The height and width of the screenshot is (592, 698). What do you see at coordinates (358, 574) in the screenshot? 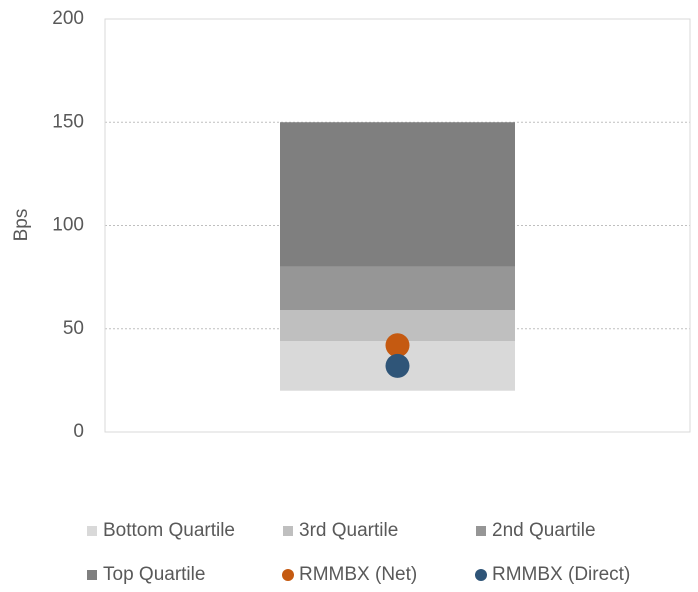
I see `legend-label: RMMBX (Net)` at bounding box center [358, 574].